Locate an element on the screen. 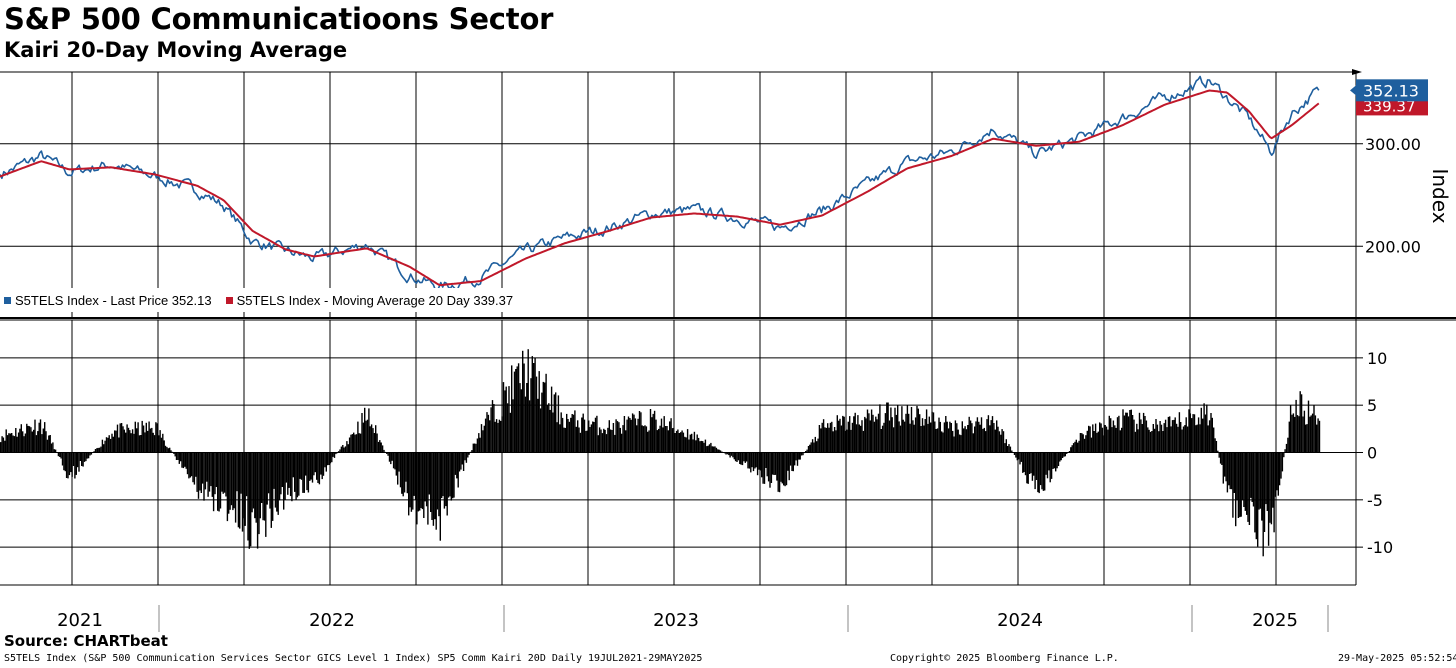  xtick-label-2023: 2023 is located at coordinates (676, 620).